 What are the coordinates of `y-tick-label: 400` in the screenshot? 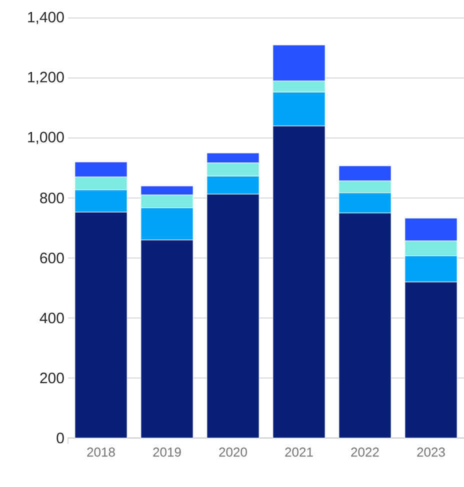 It's located at (52, 318).